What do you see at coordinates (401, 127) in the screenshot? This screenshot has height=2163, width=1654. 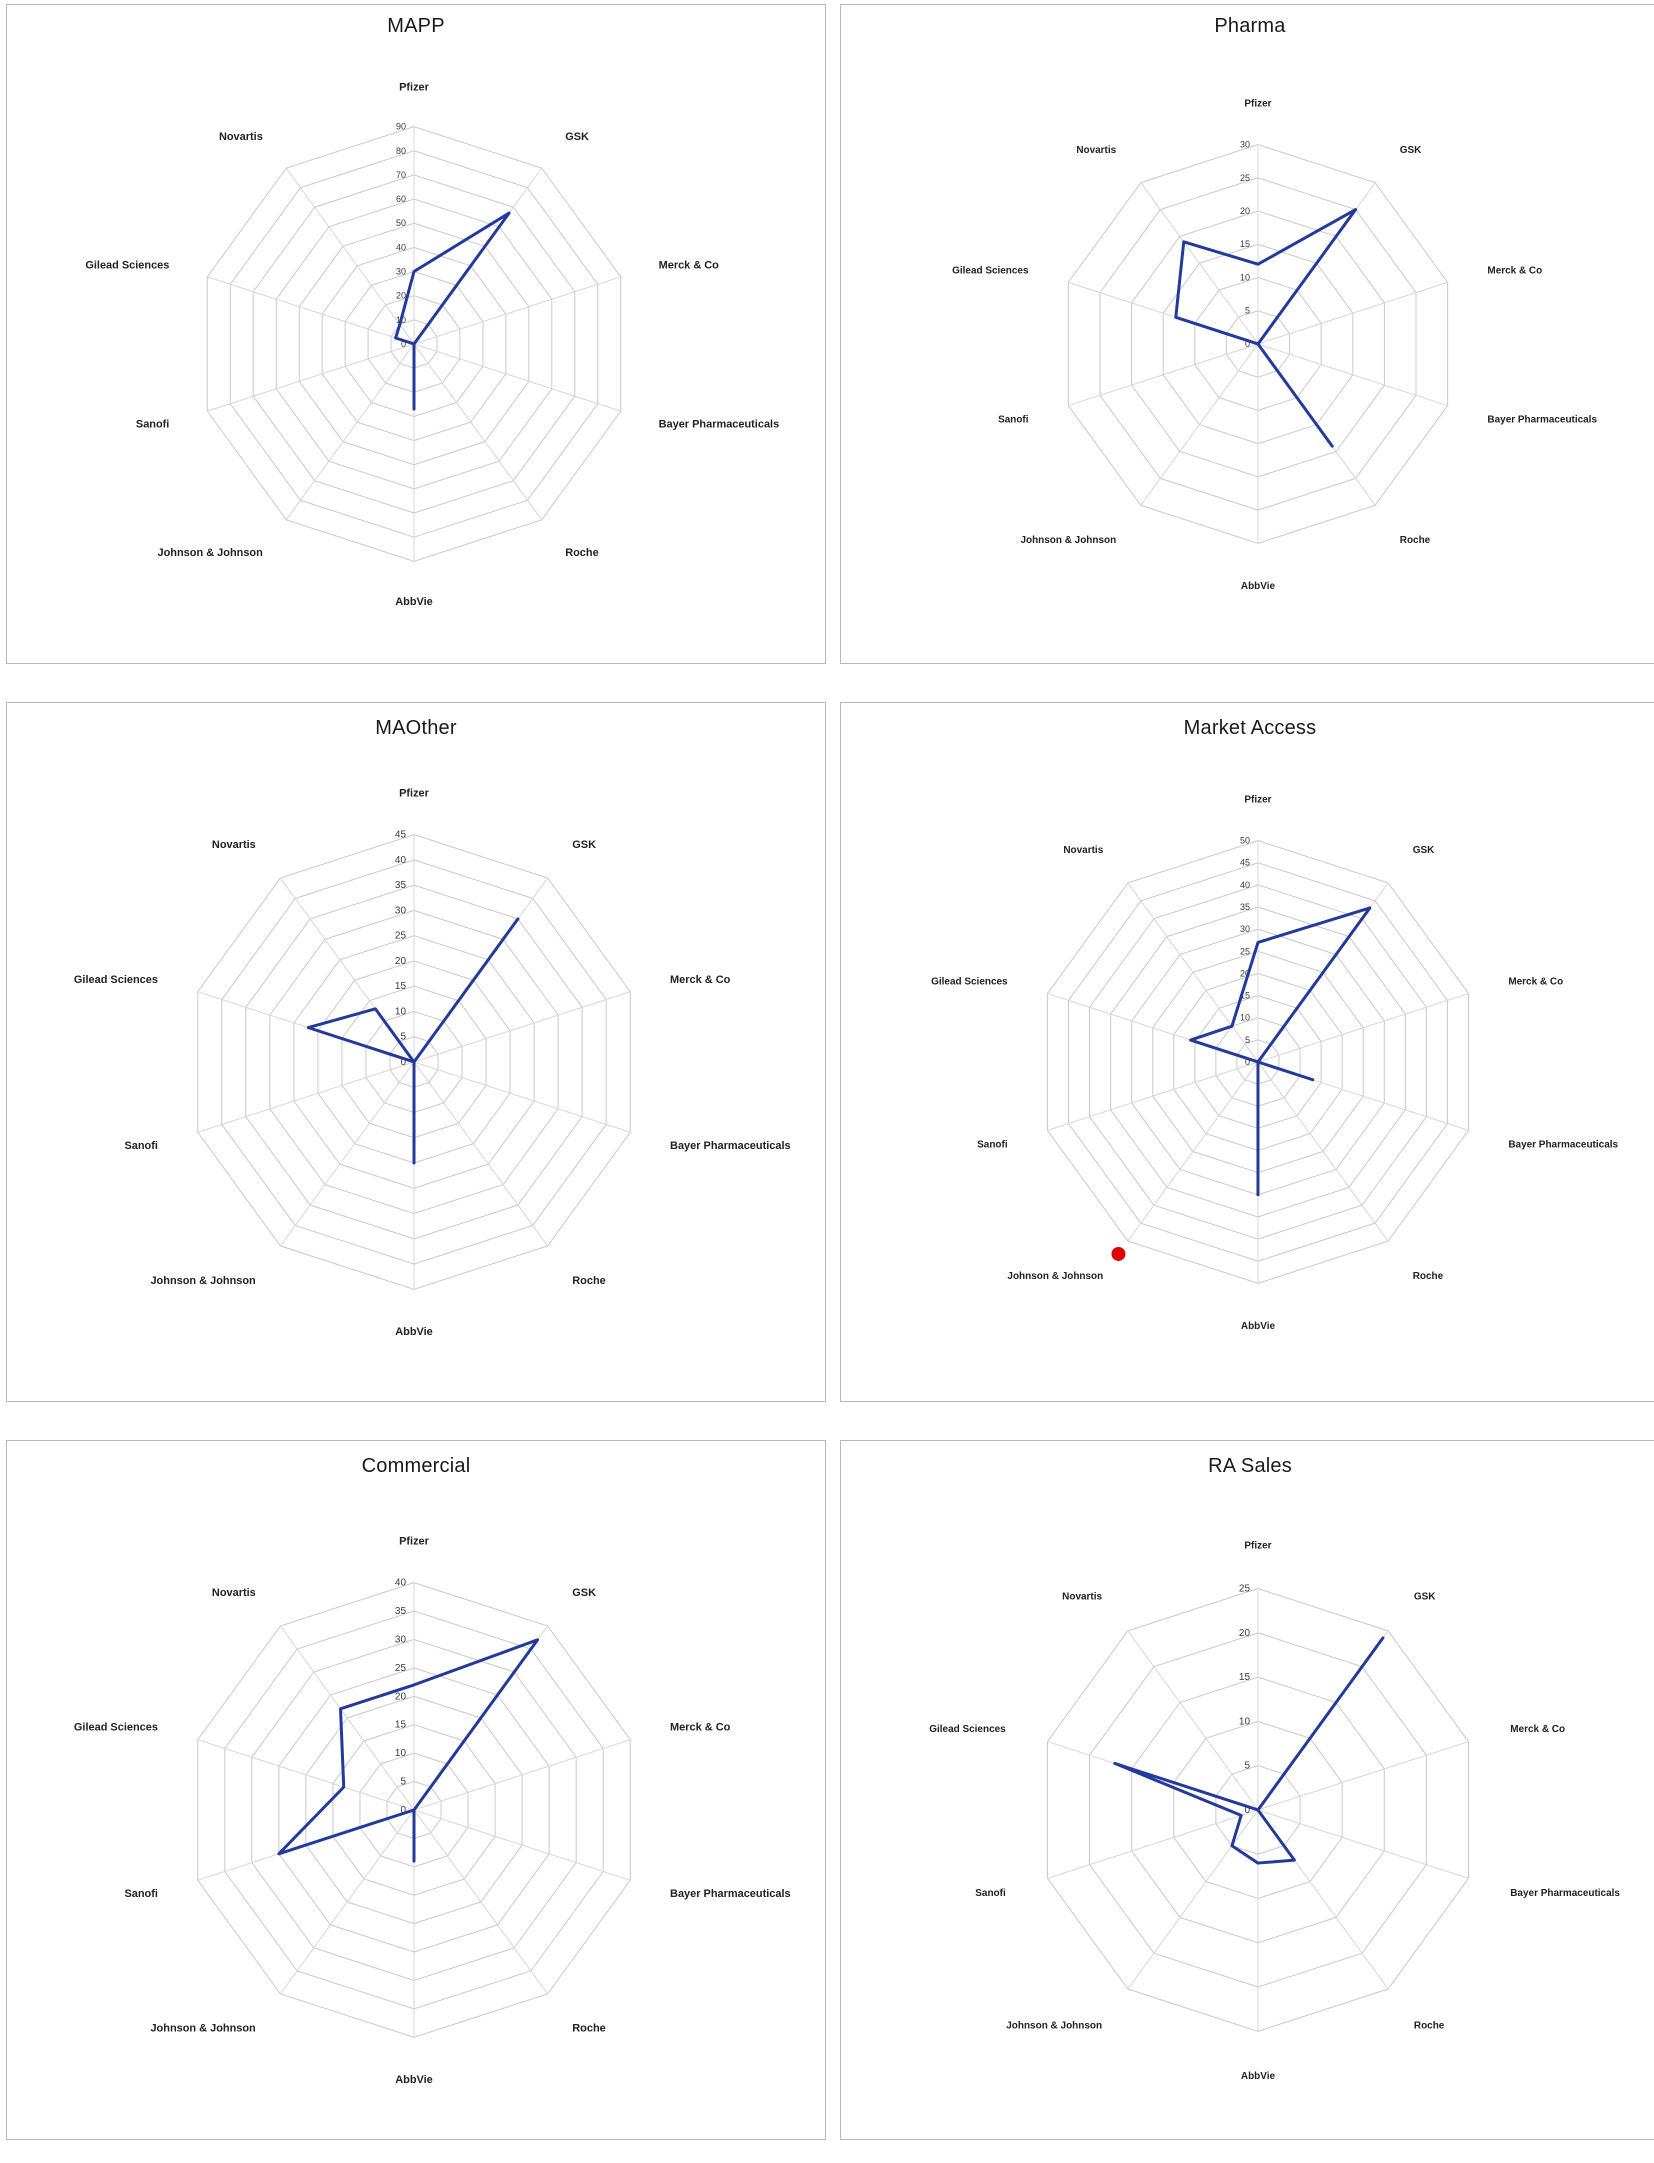 I see `axis-tick-label: 90` at bounding box center [401, 127].